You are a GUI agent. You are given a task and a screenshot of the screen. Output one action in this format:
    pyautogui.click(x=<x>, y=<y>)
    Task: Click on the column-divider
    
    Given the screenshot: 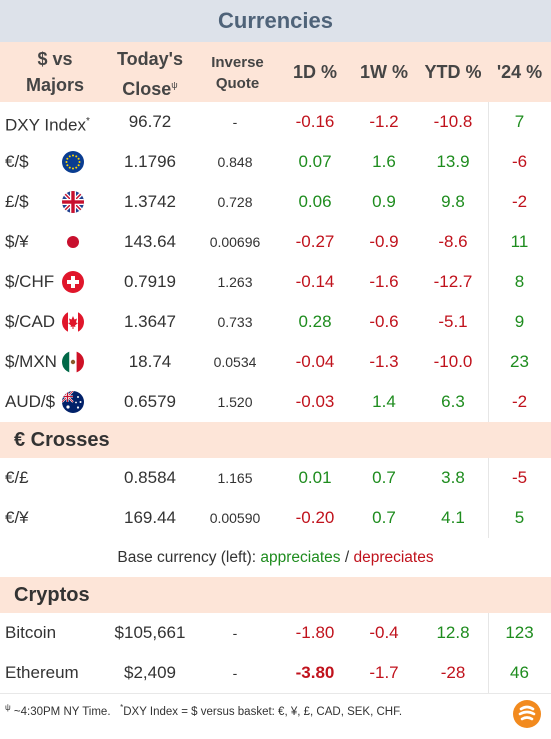 What is the action you would take?
    pyautogui.click(x=488, y=262)
    